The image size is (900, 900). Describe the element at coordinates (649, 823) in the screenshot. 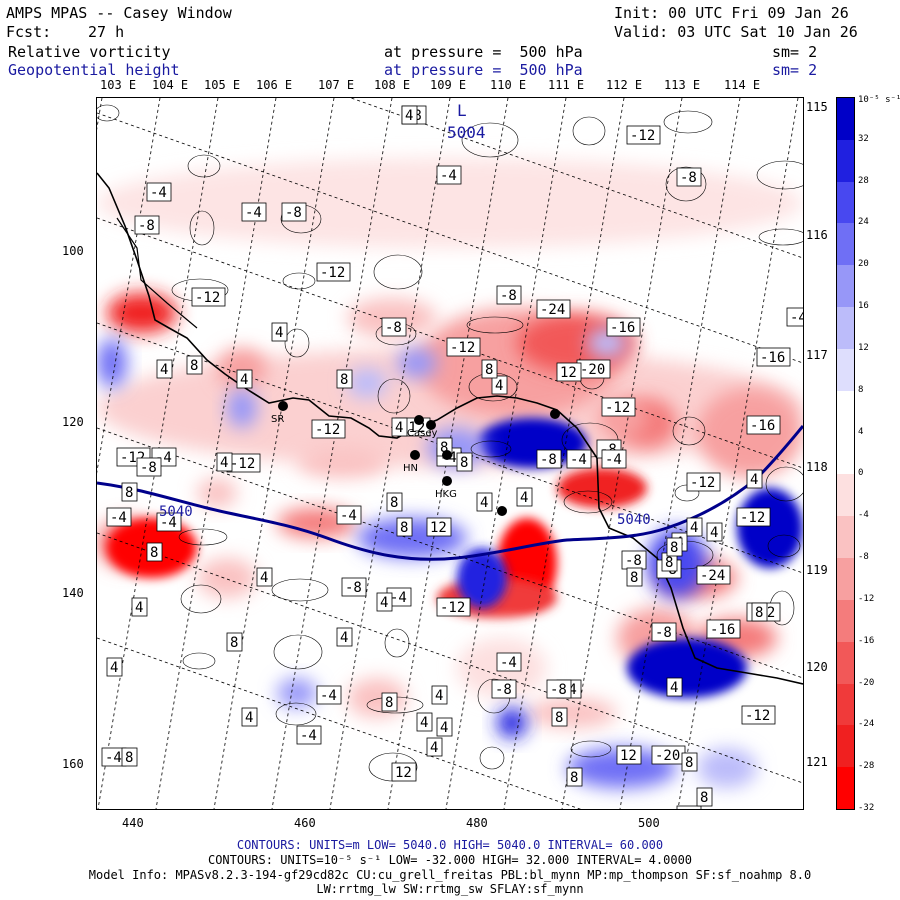

I see `x-tick-500: 500` at that location.